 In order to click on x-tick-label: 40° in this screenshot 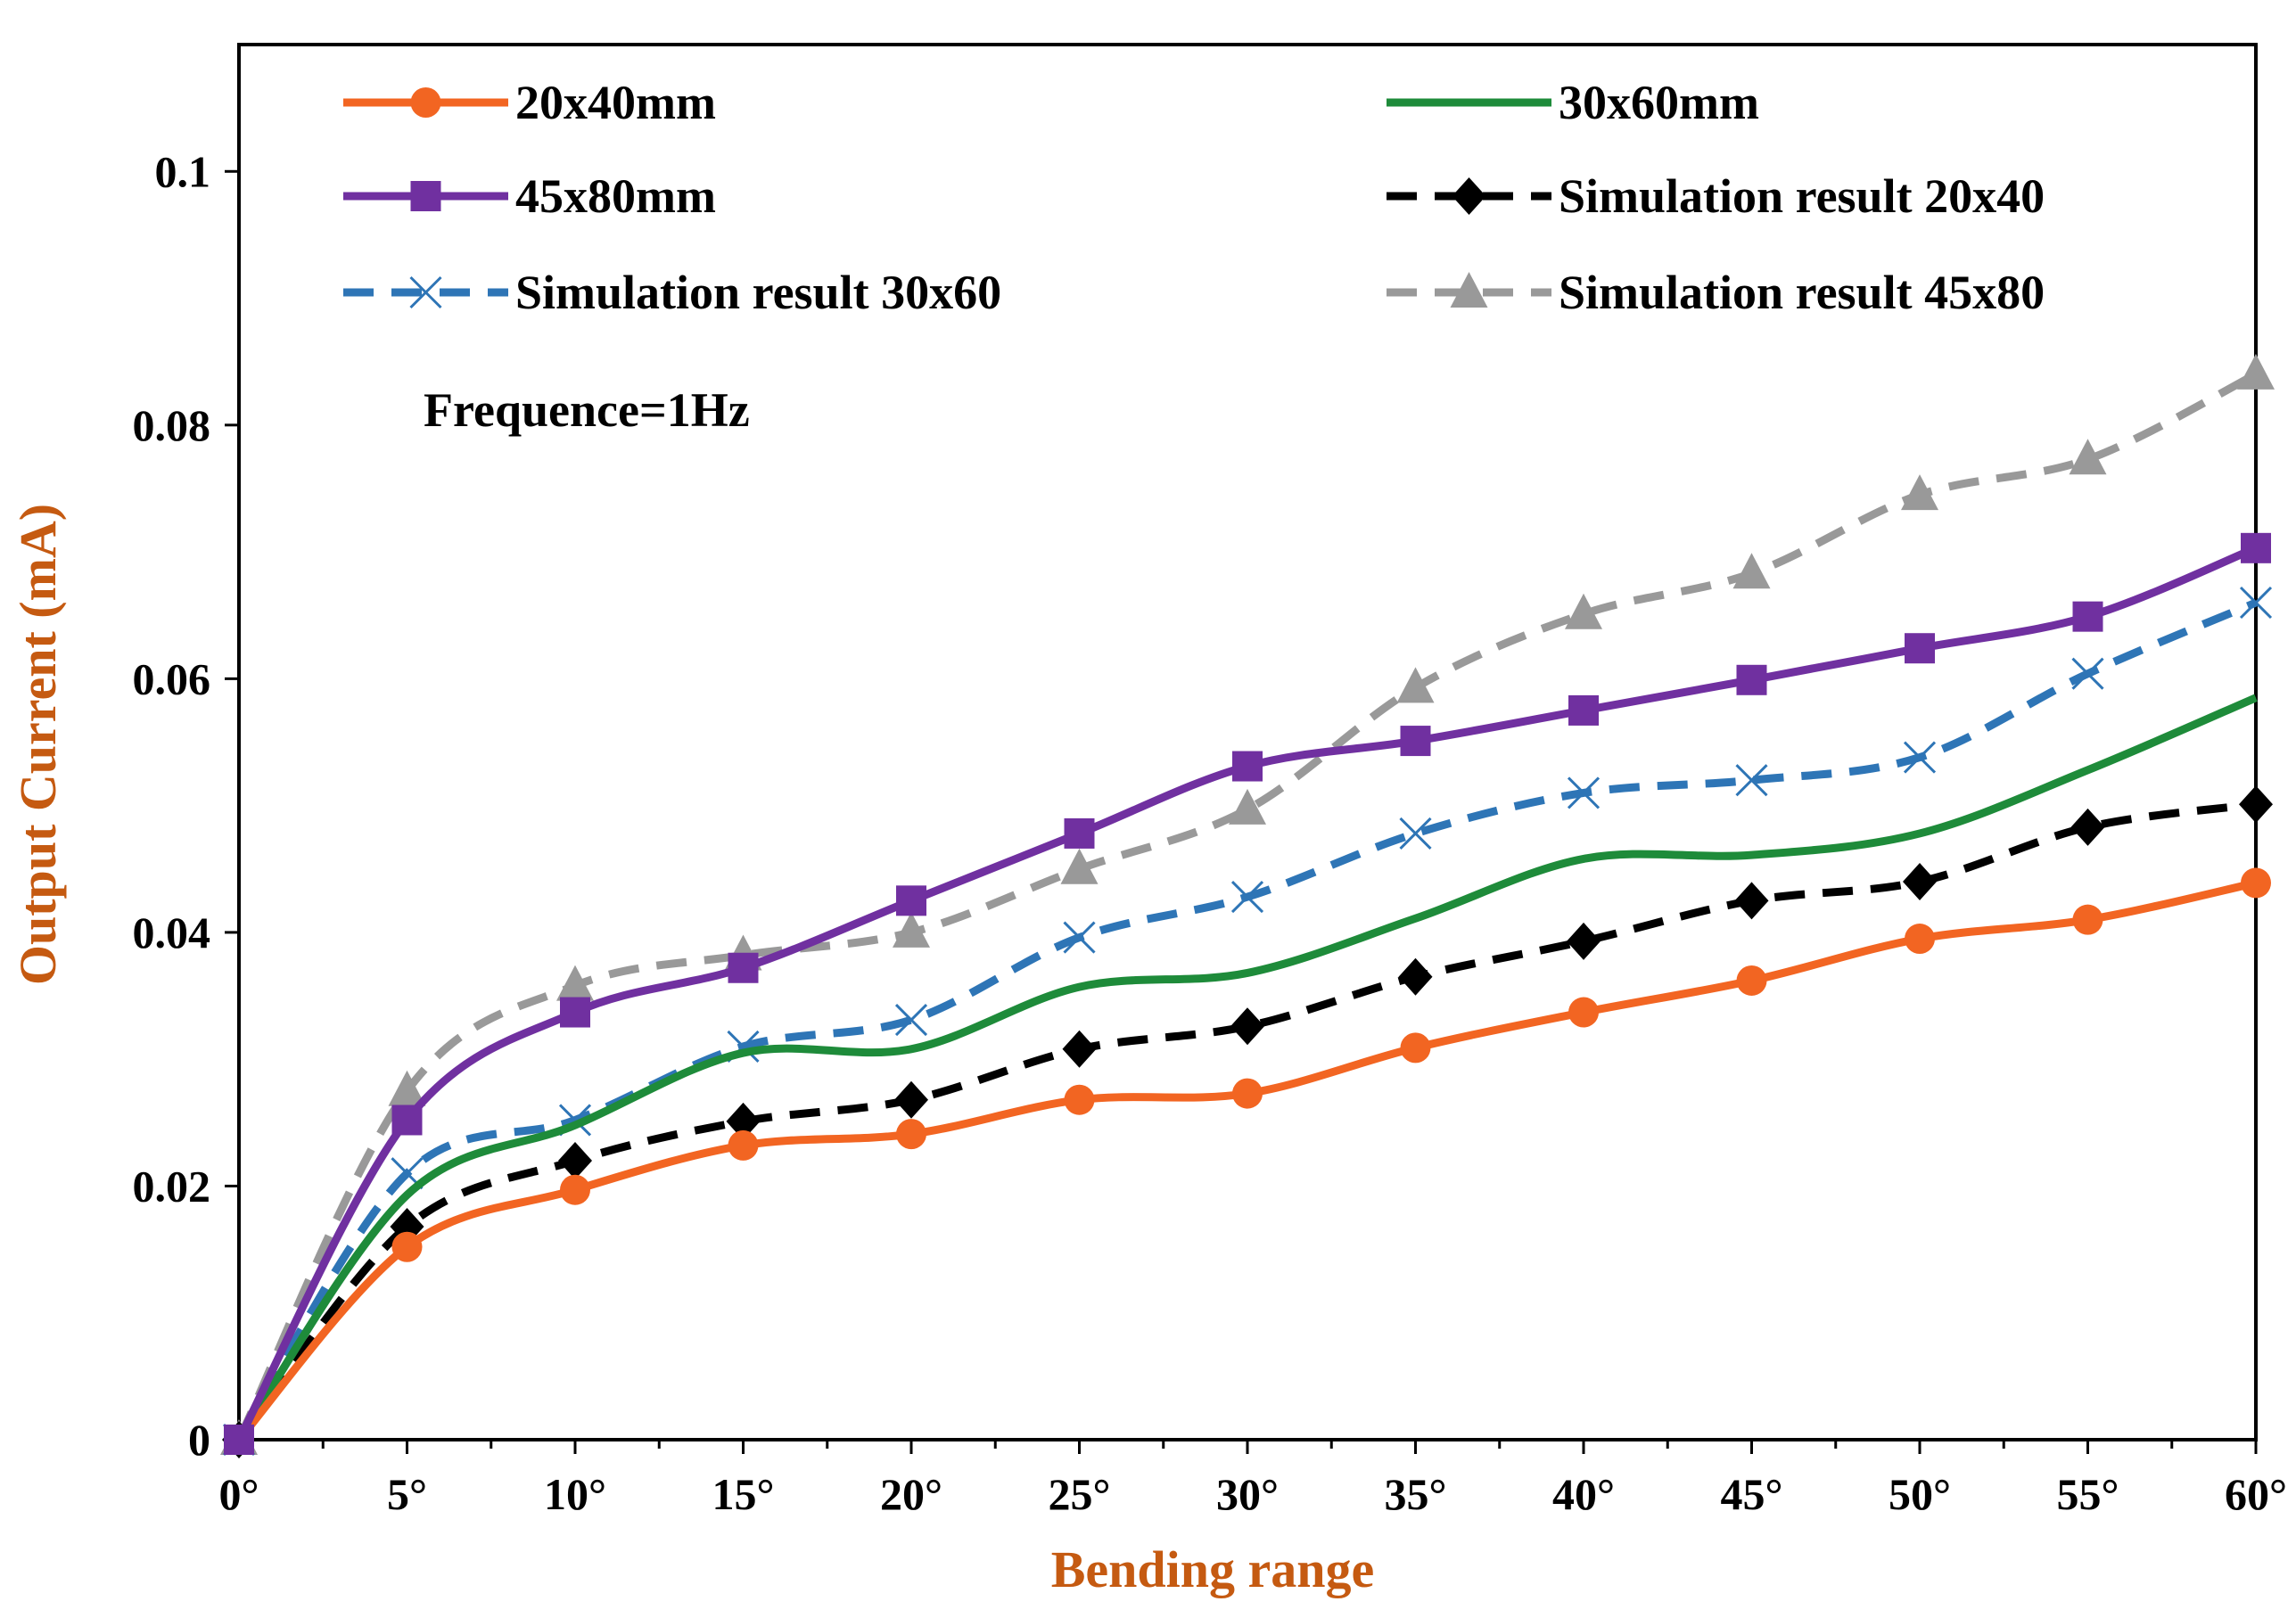, I will do `click(1583, 1494)`.